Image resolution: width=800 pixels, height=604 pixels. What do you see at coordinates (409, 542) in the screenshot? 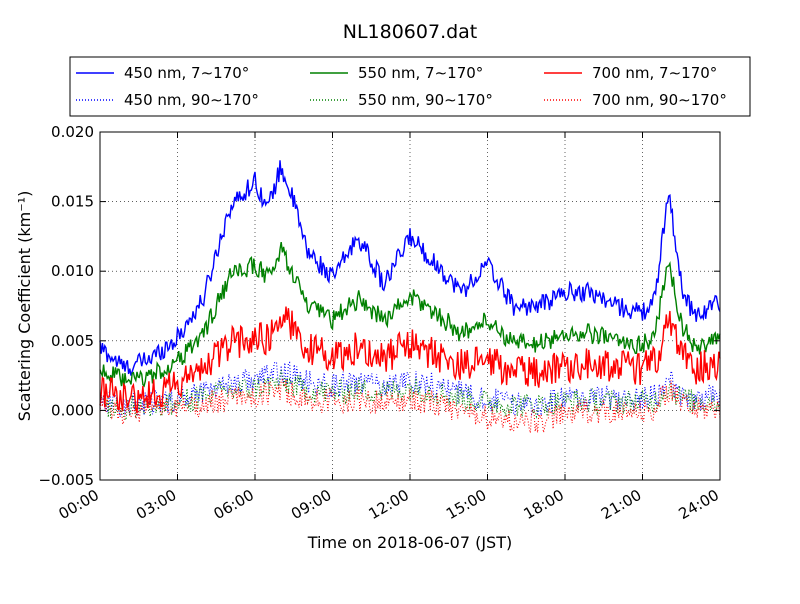
I see `x-axis-label: Time on 2018-06-07 (JST)` at bounding box center [409, 542].